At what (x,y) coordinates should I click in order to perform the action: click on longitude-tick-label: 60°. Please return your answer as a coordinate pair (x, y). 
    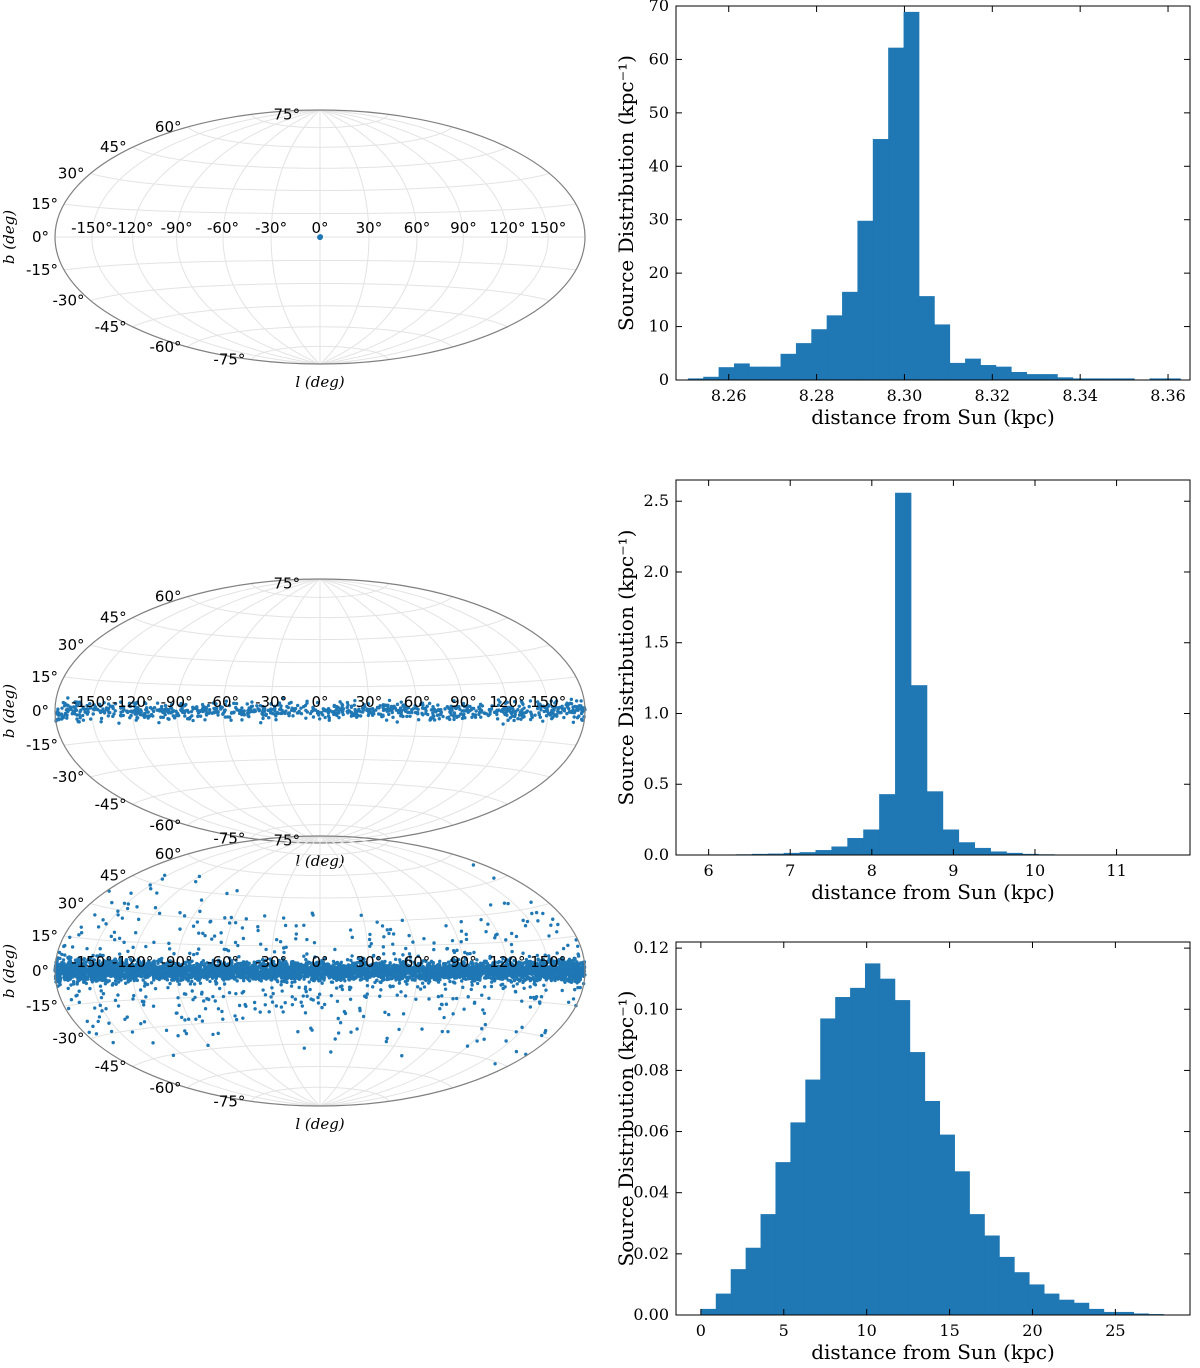
    Looking at the image, I should click on (417, 702).